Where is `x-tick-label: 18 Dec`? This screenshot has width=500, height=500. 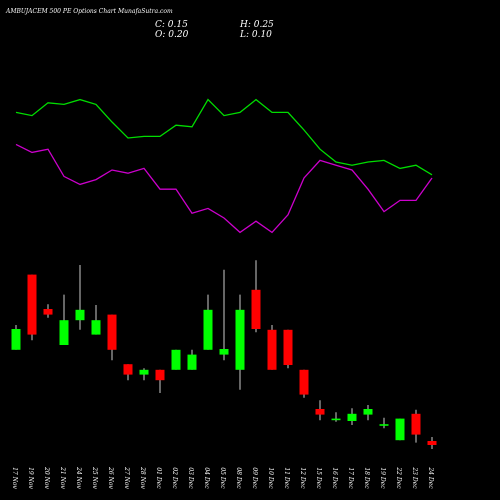
x-tick-label: 18 Dec is located at coordinates (366, 478).